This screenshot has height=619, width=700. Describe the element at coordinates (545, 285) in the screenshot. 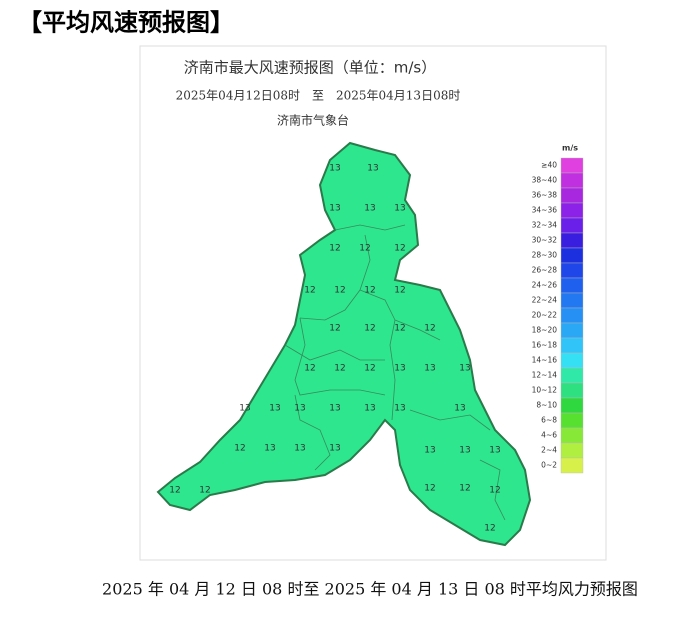

I see `legend-label: 24~26` at that location.